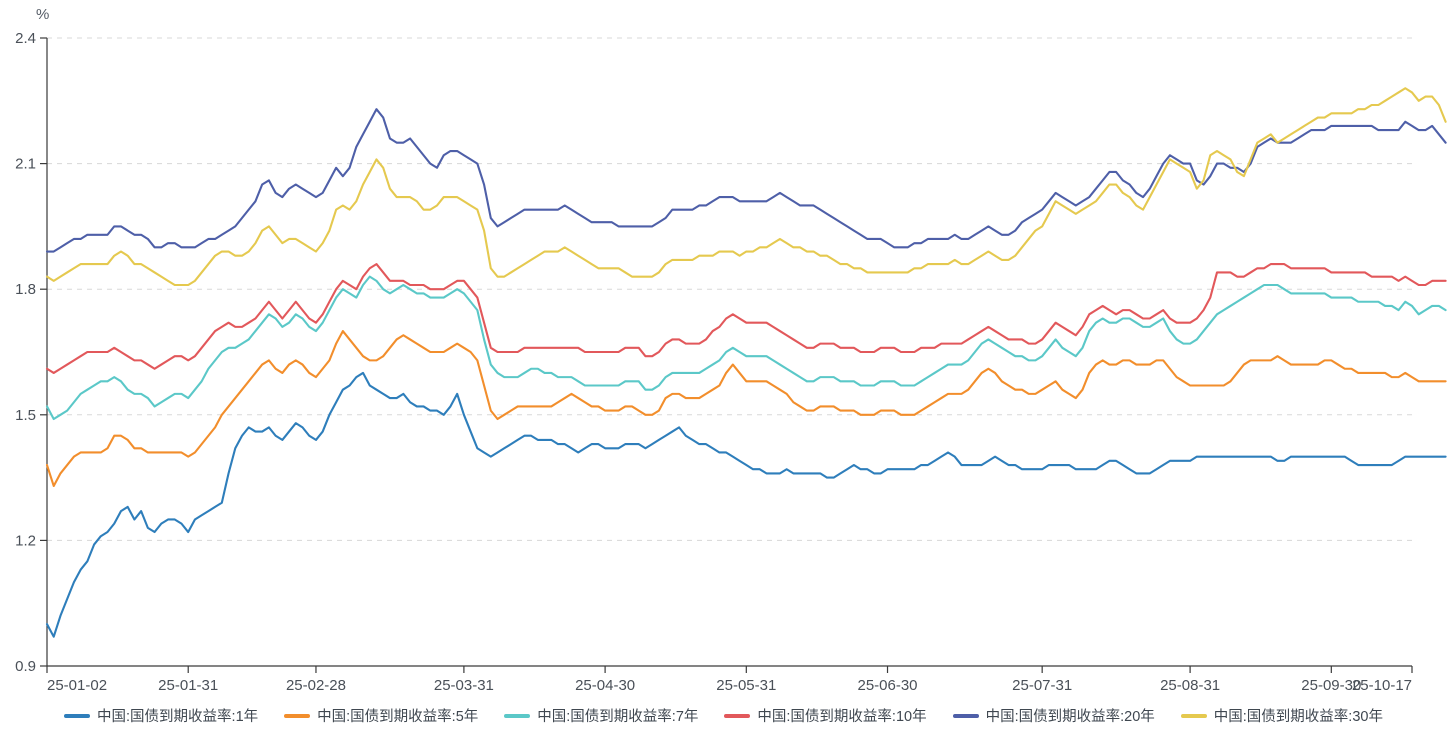  I want to click on x-axis-tick-label: 25-06-30, so click(887, 685).